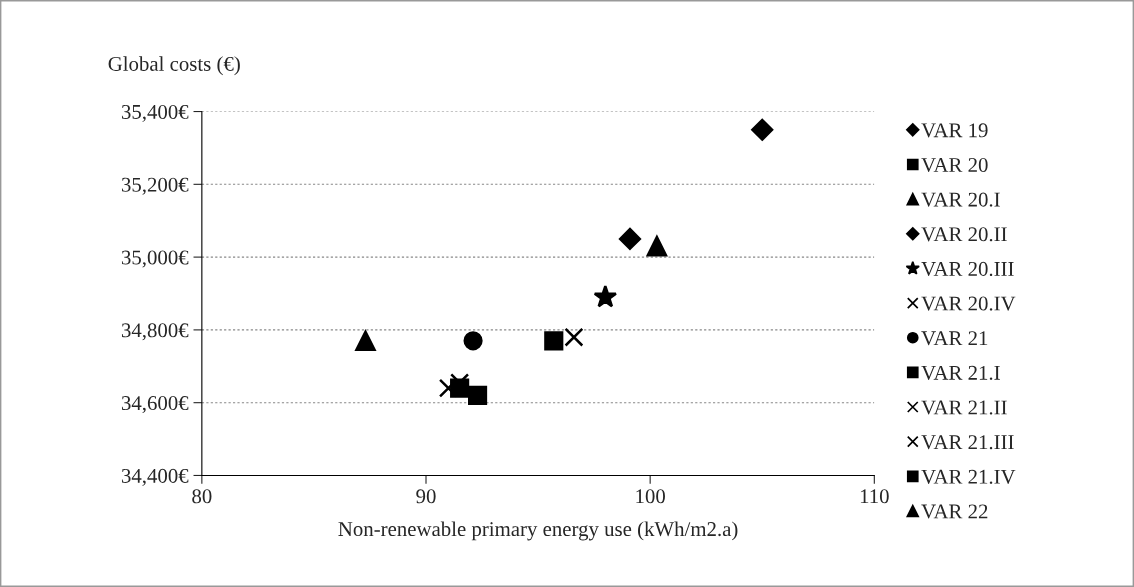  Describe the element at coordinates (426, 496) in the screenshot. I see `x-tick-label: 90` at that location.